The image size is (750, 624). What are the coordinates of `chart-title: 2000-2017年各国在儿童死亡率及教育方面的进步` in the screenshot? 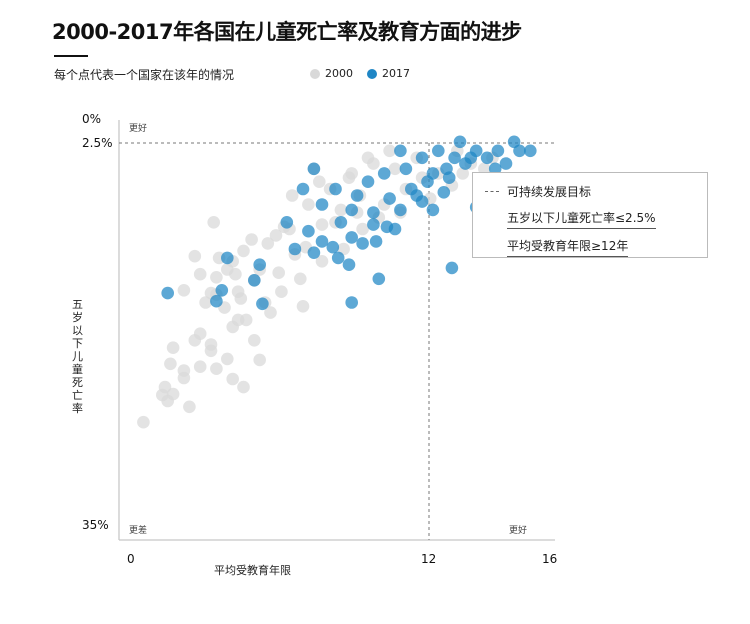 It's located at (287, 32).